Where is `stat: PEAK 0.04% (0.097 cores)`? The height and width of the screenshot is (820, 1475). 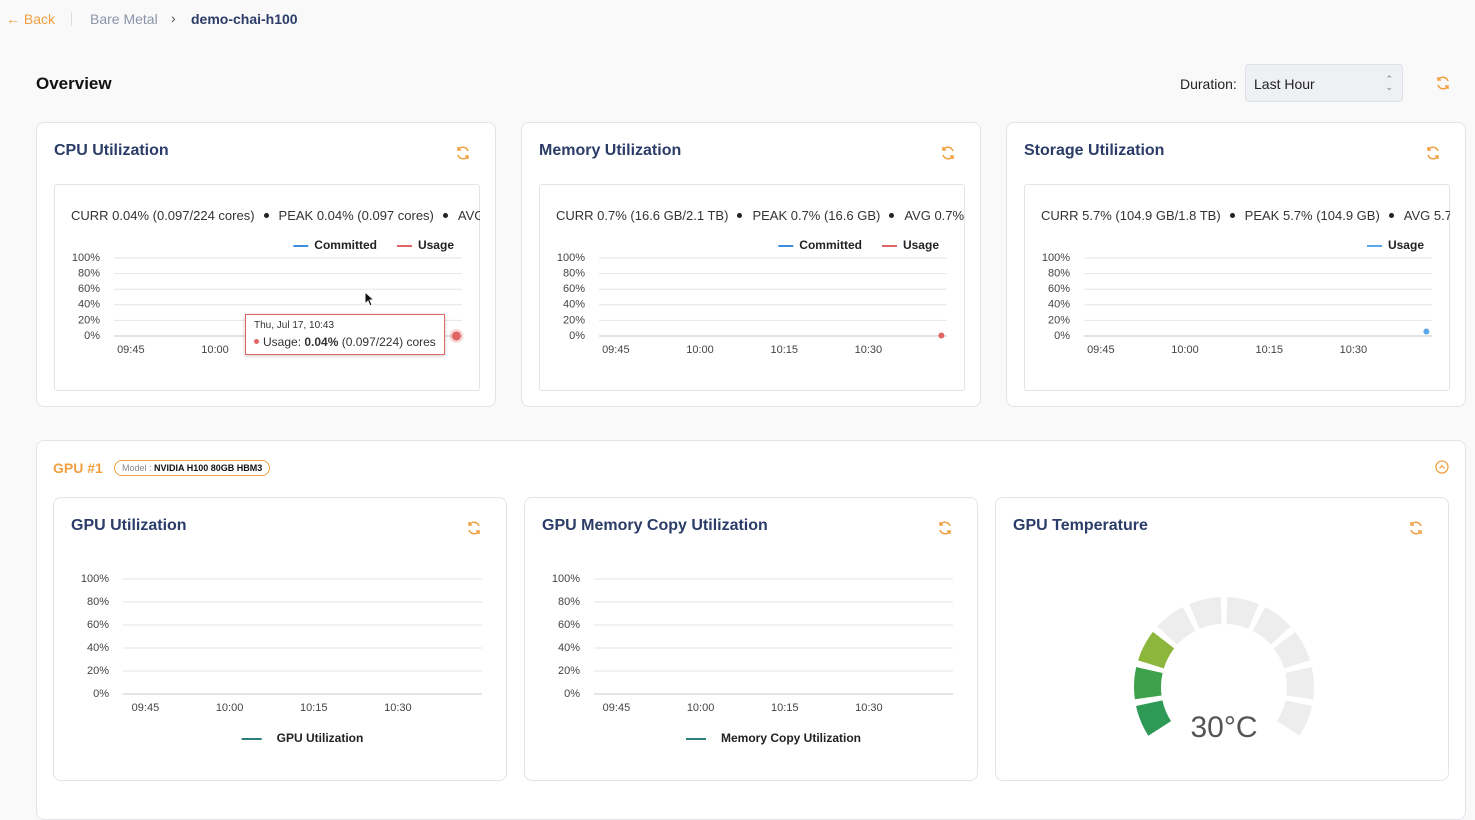
stat: PEAK 0.04% (0.097 cores) is located at coordinates (344, 215).